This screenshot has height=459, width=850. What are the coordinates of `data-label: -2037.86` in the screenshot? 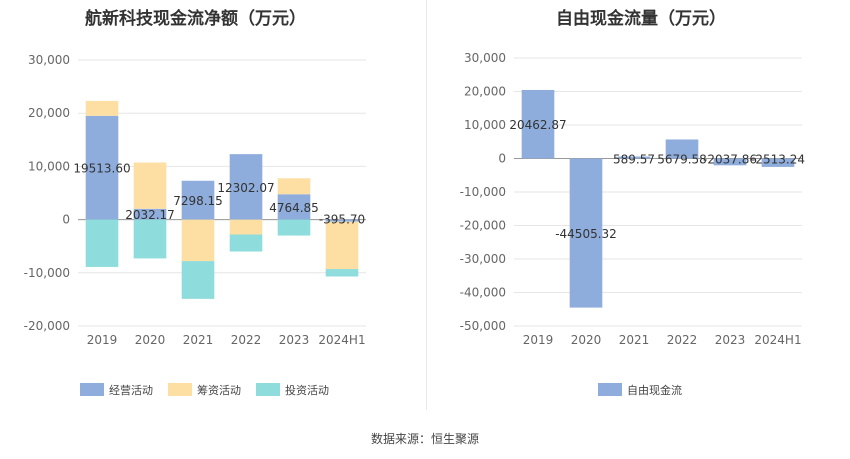 It's located at (730, 160).